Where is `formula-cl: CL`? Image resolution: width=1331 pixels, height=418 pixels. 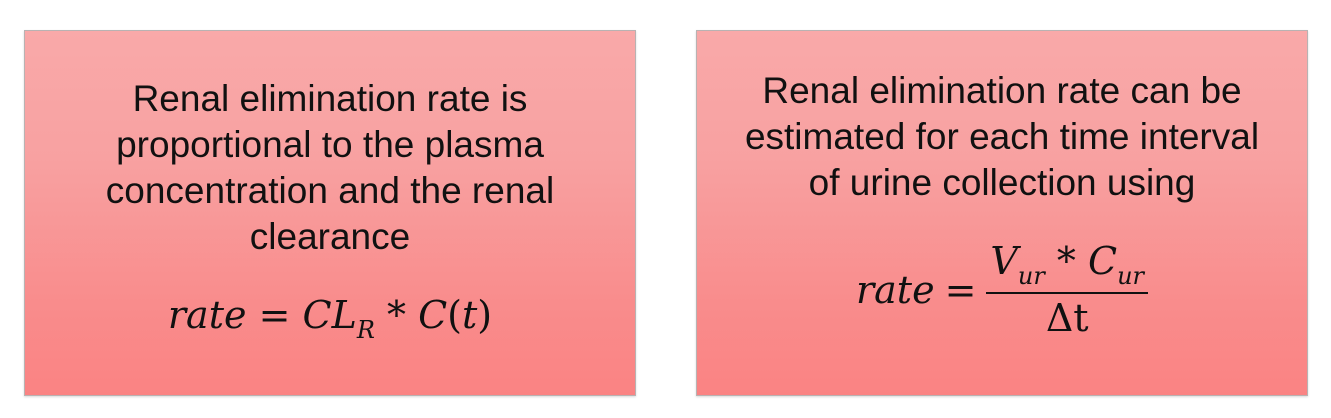 formula-cl: CL is located at coordinates (329, 315).